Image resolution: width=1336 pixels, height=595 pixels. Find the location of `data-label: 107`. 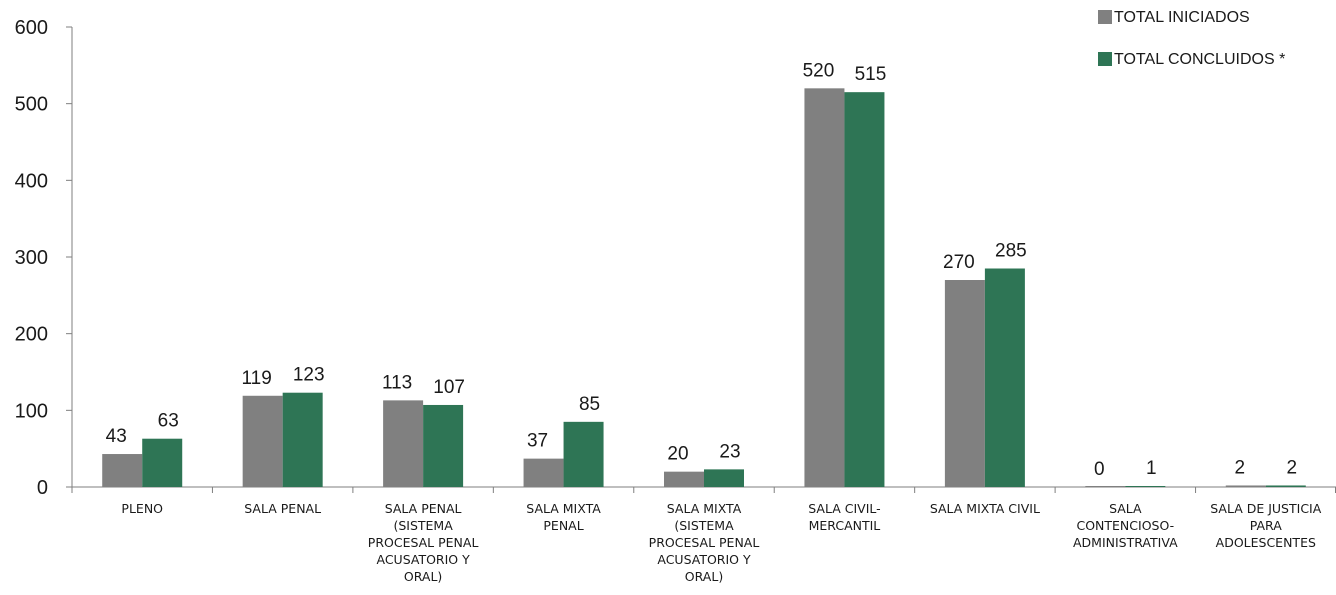

data-label: 107 is located at coordinates (449, 387).